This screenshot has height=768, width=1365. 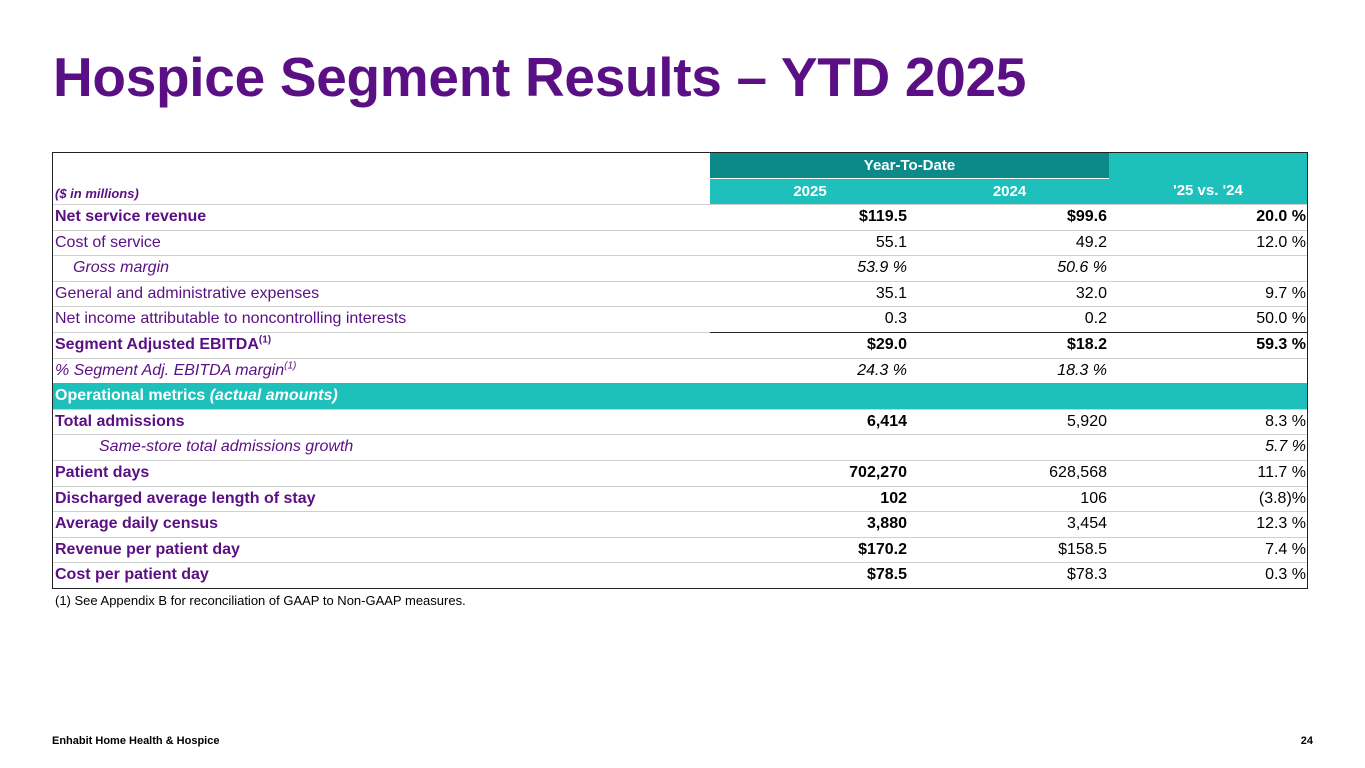 What do you see at coordinates (137, 524) in the screenshot?
I see `row-label: Average daily census` at bounding box center [137, 524].